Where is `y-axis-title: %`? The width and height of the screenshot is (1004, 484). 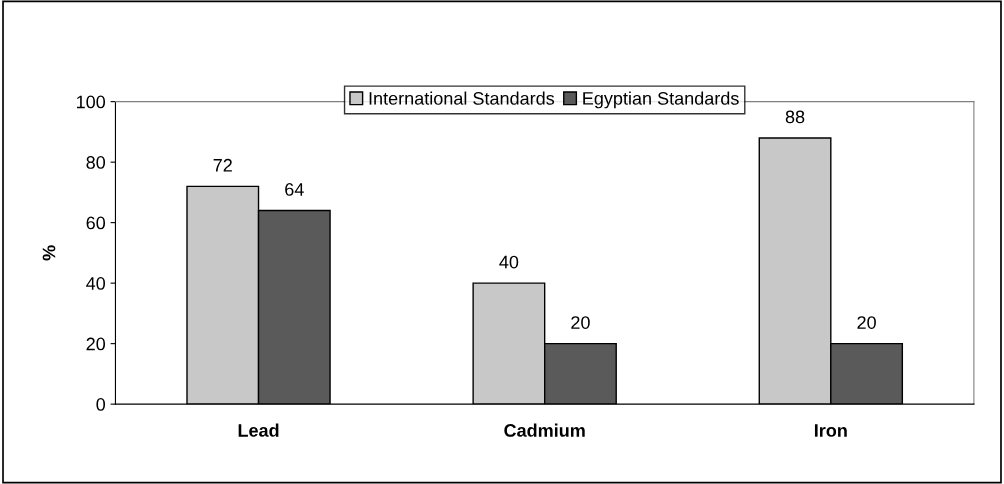
y-axis-title: % is located at coordinates (49, 253).